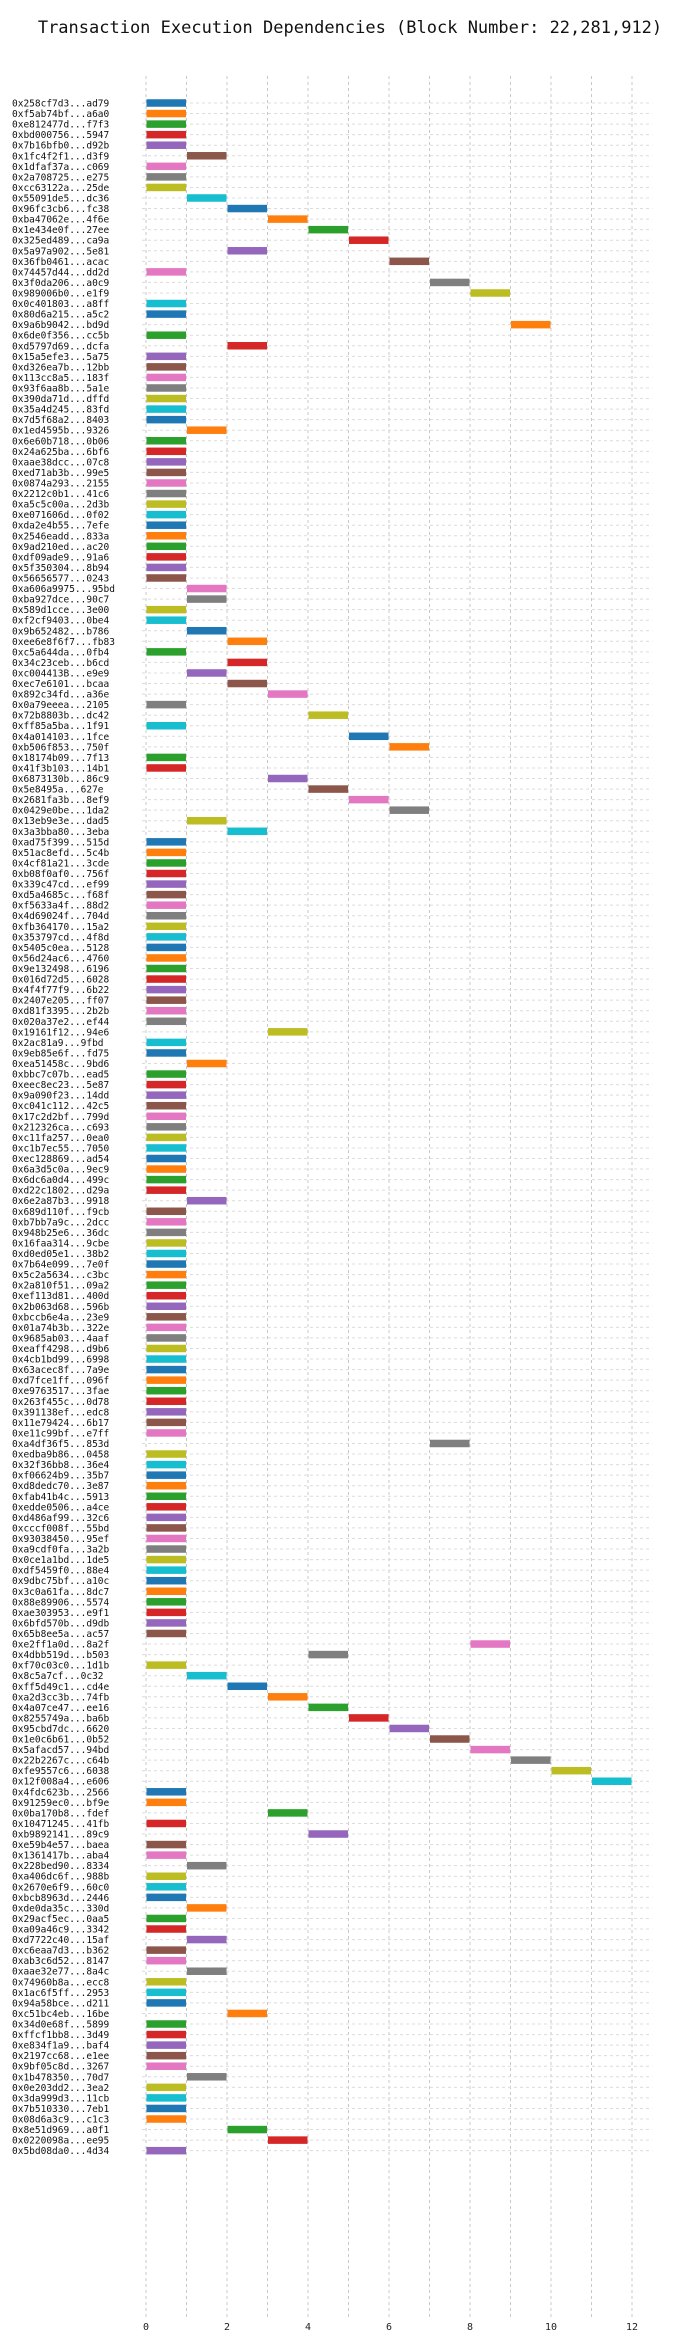 Image resolution: width=700 pixels, height=2340 pixels. Describe the element at coordinates (61, 1835) in the screenshot. I see `transaction-label: 0xb9892141...89c9` at that location.